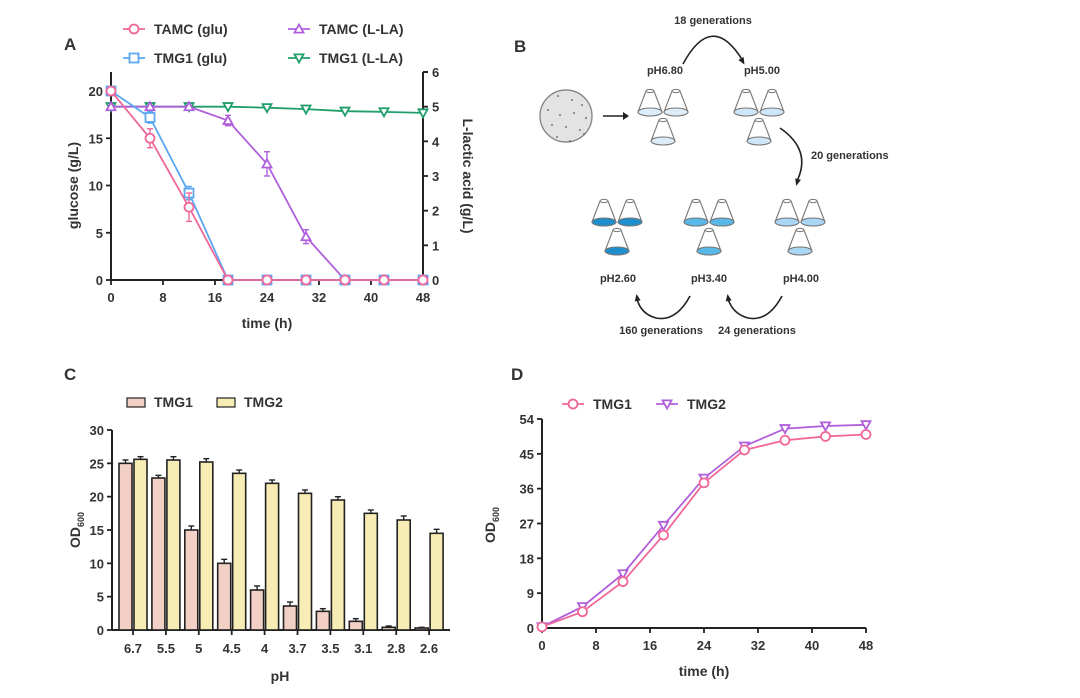 The image size is (1080, 698). Describe the element at coordinates (496, 514) in the screenshot. I see `y-axis-label-subscript: 600` at that location.